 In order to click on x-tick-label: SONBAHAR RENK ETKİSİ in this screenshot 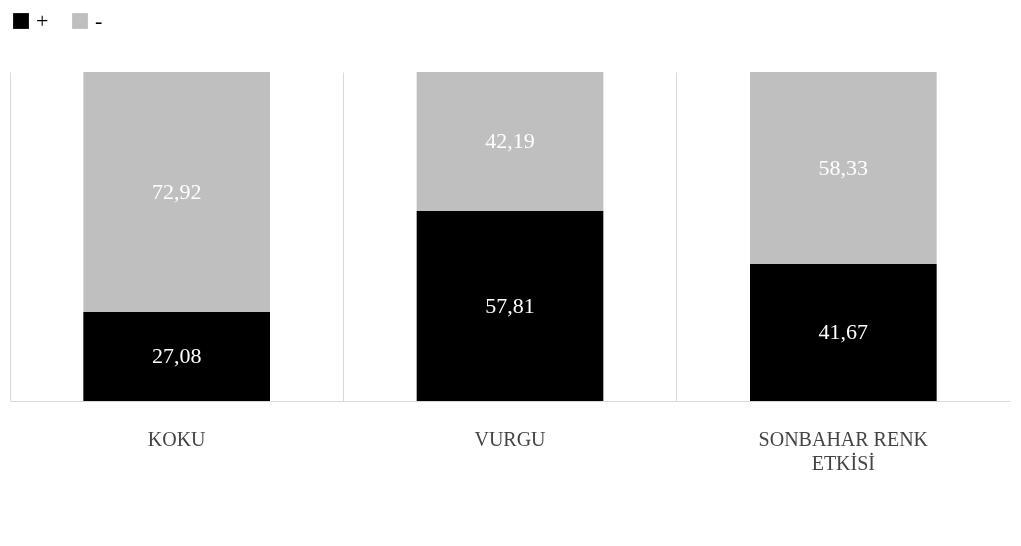, I will do `click(843, 450)`.